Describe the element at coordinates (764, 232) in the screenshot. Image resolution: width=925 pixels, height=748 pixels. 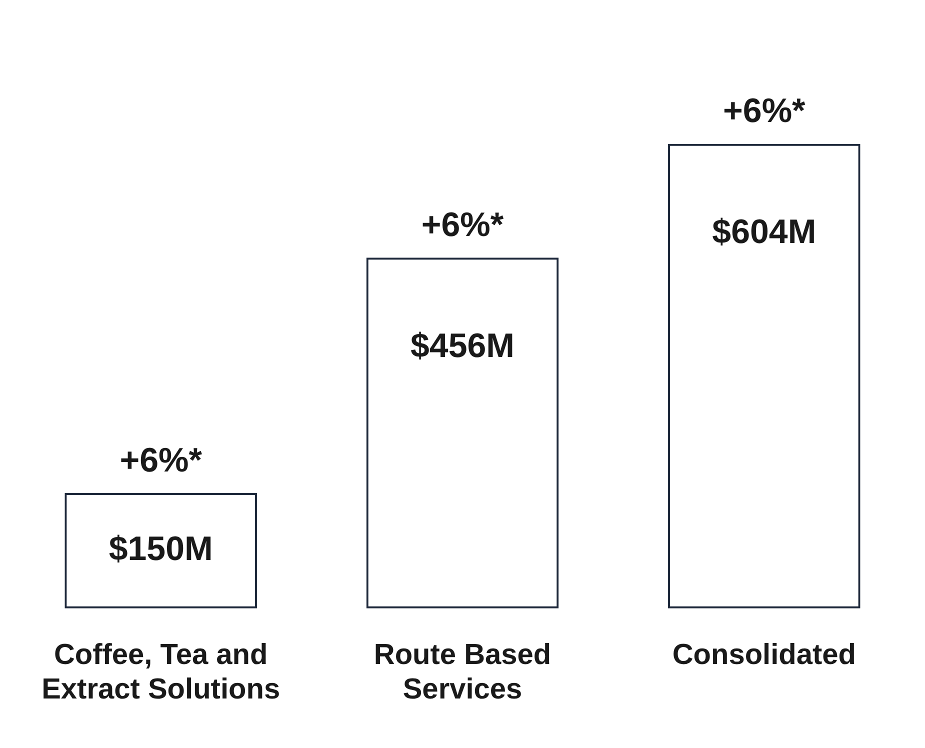
I see `data-label: $604M` at that location.